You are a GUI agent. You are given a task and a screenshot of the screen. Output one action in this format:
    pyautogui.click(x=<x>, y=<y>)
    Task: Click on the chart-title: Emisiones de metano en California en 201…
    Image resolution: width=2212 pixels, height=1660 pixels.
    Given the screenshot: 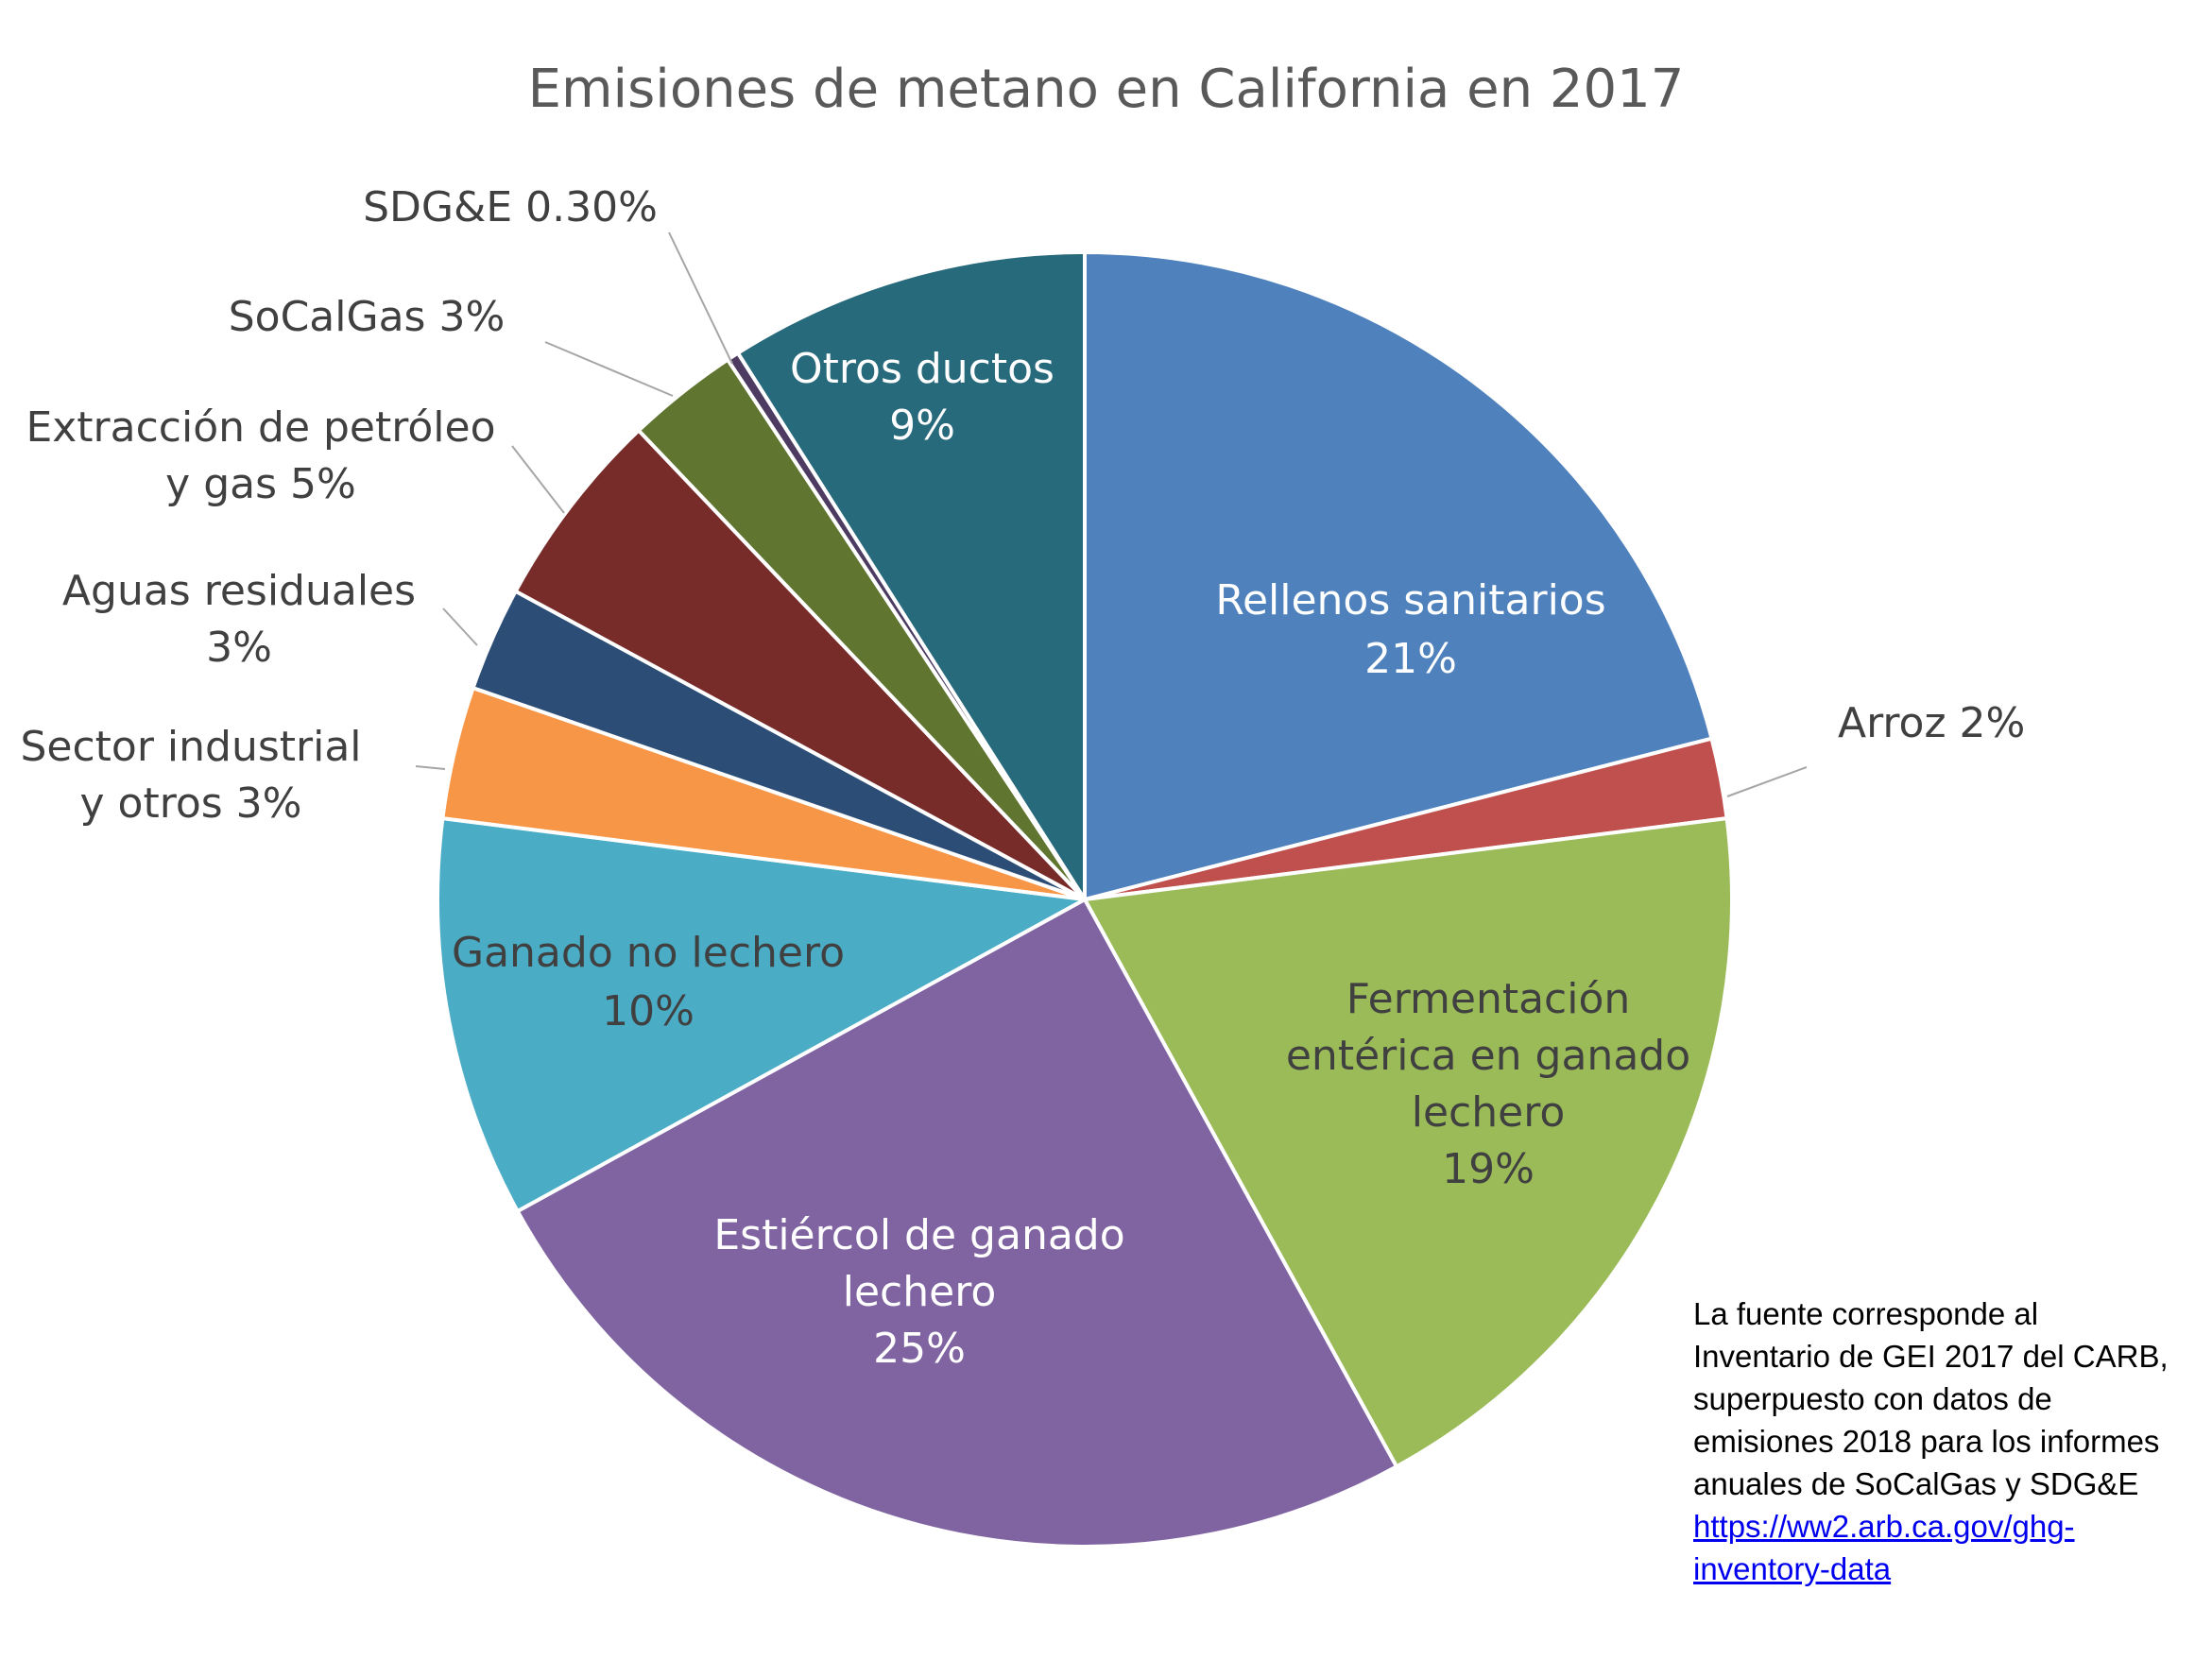 What is the action you would take?
    pyautogui.click(x=1106, y=89)
    